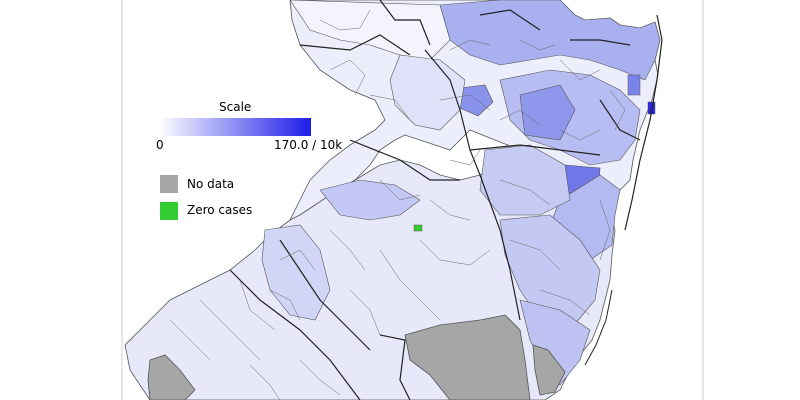 Image resolution: width=800 pixels, height=400 pixels. What do you see at coordinates (169, 211) in the screenshot?
I see `zero-cases-swatch` at bounding box center [169, 211].